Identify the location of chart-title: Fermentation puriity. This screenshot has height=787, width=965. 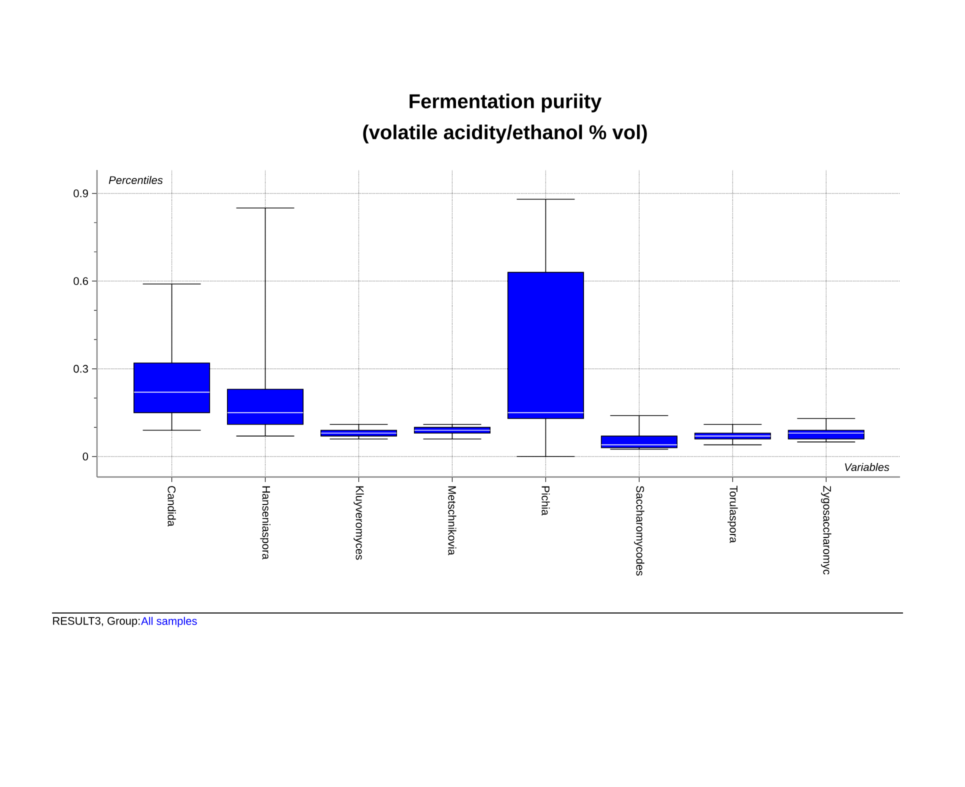
(506, 103).